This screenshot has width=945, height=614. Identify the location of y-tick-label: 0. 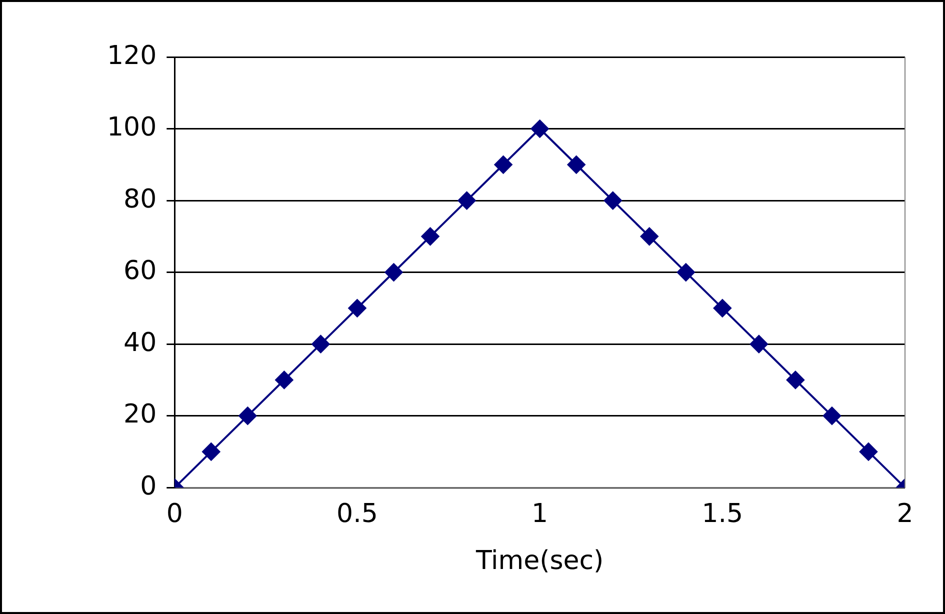
(148, 486).